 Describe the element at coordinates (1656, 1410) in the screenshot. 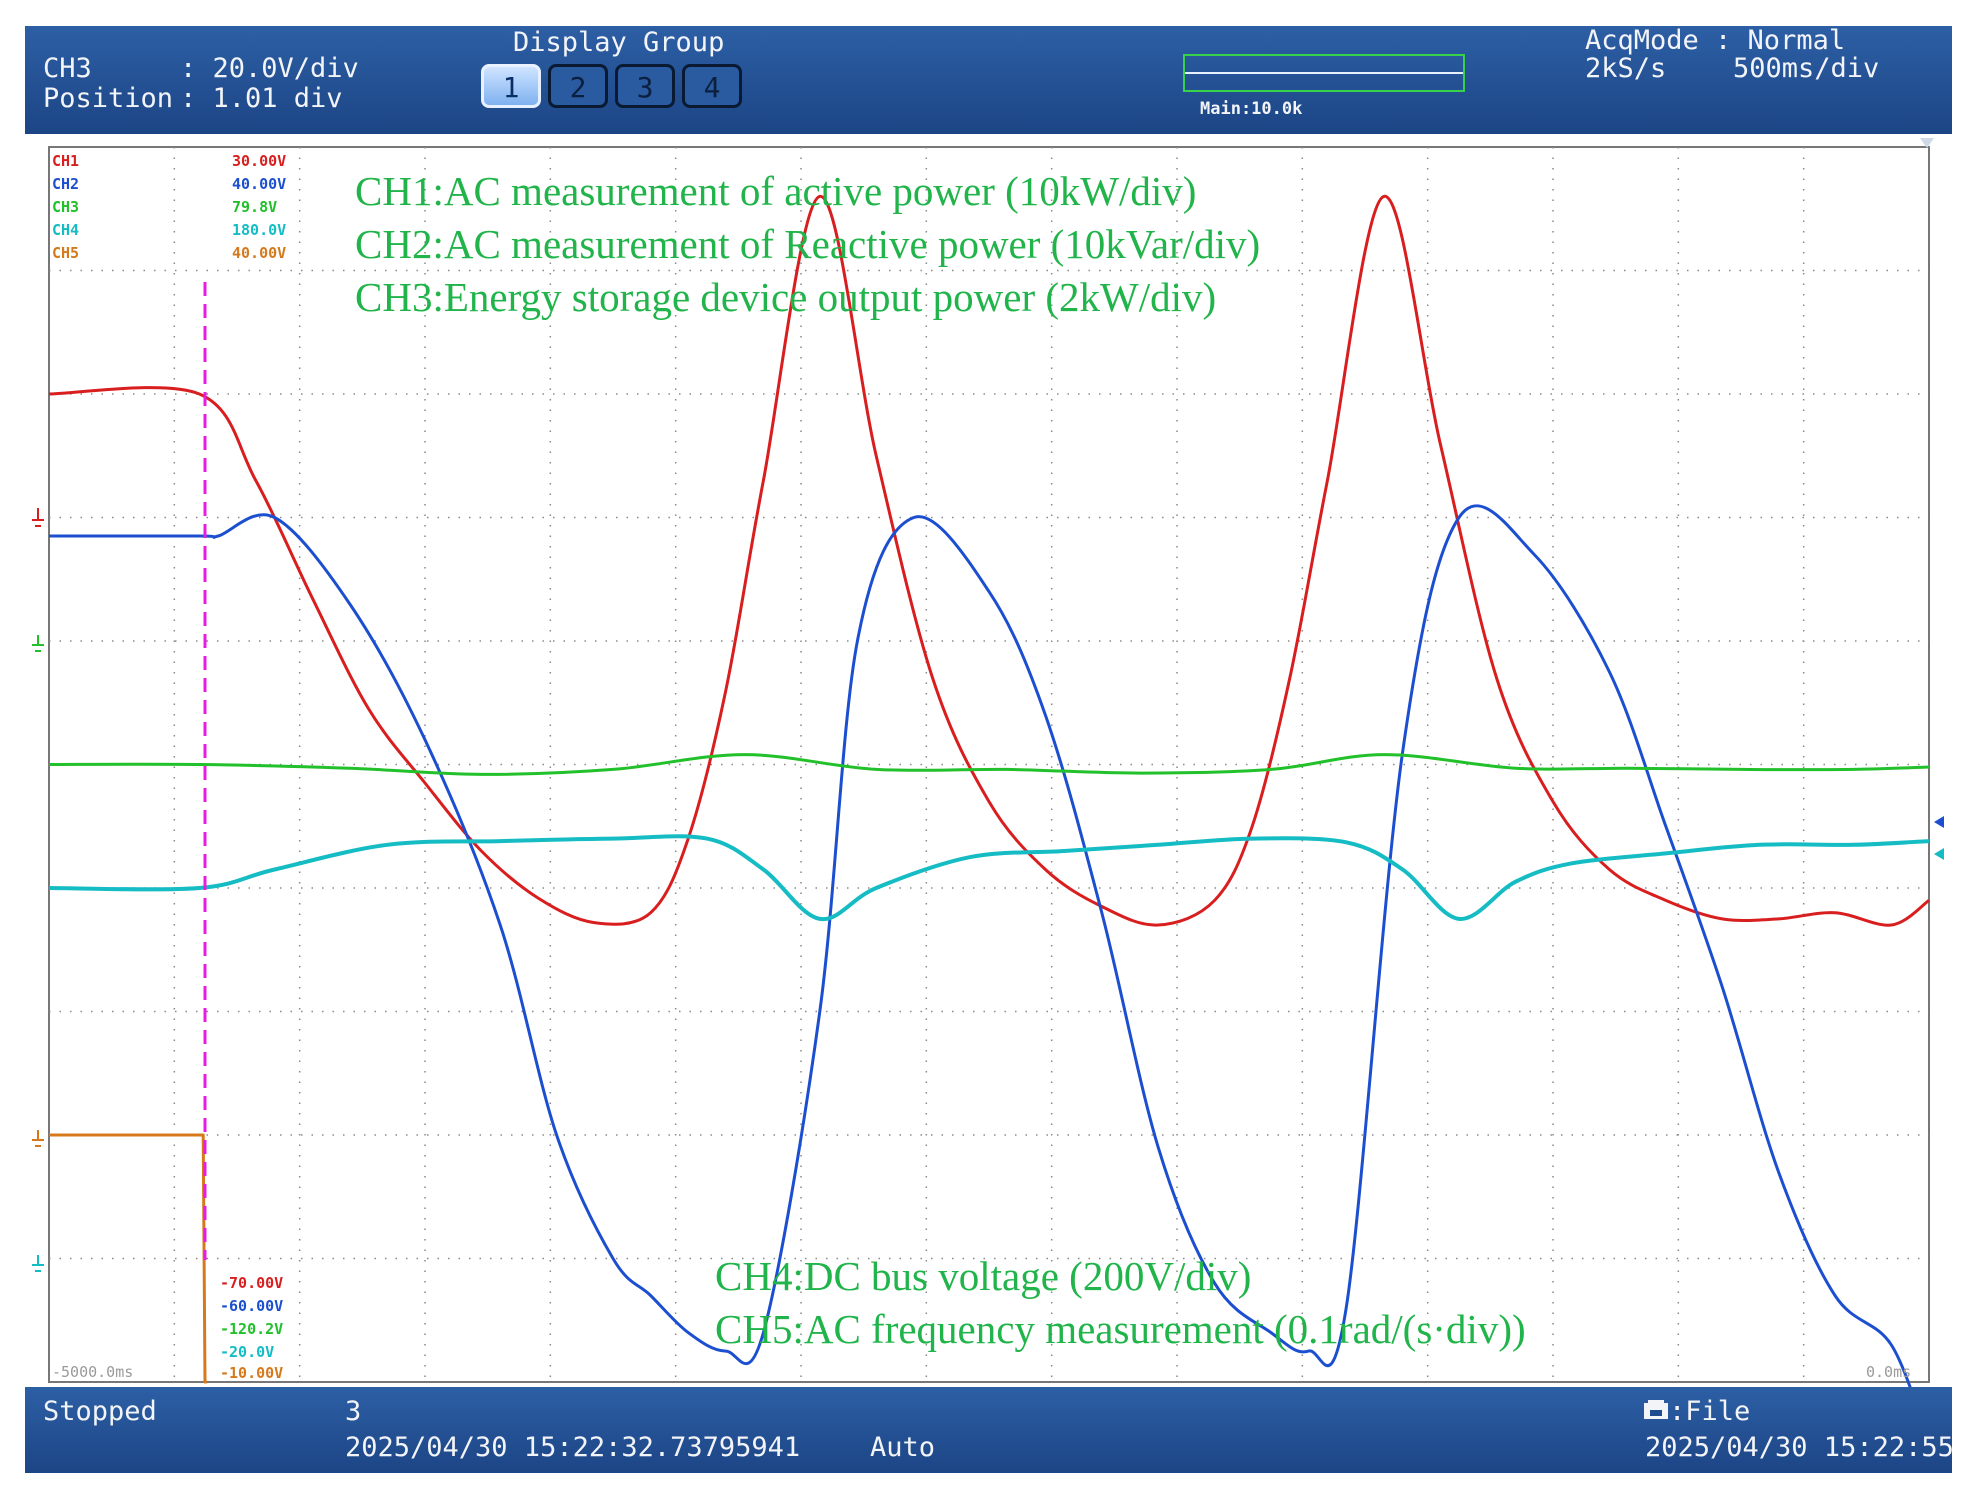

I see `file-save-icon` at that location.